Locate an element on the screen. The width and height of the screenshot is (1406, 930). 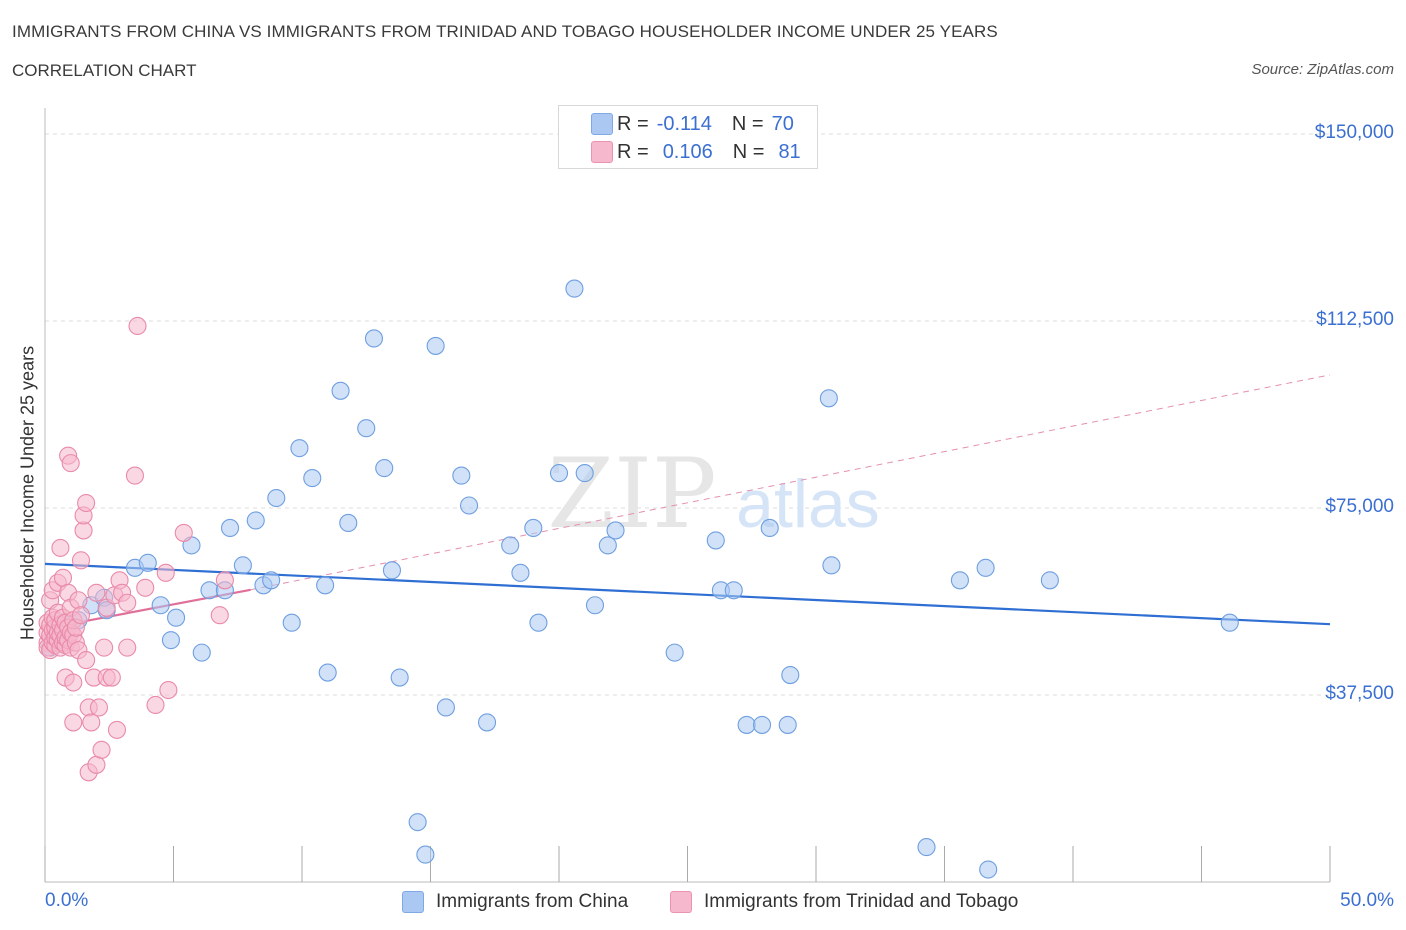
source-credit: Source: ZipAtlas.com is located at coordinates (1322, 69).